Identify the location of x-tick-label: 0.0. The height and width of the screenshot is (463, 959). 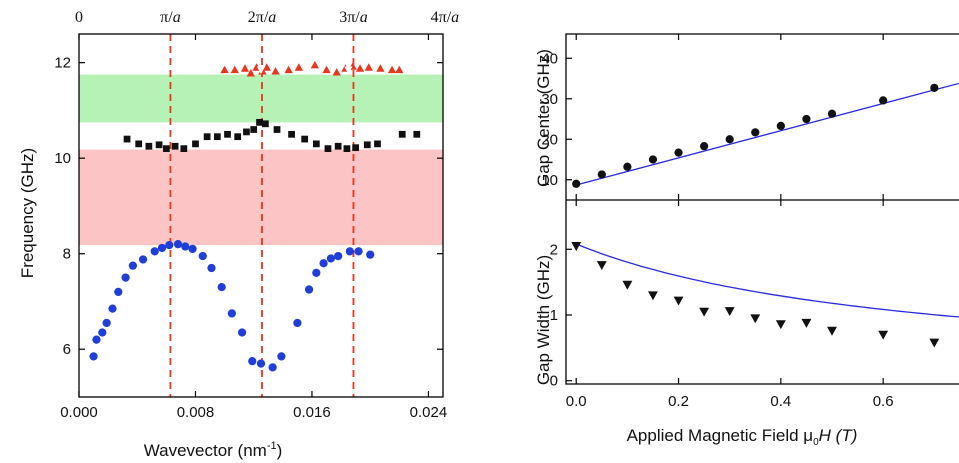
(576, 401).